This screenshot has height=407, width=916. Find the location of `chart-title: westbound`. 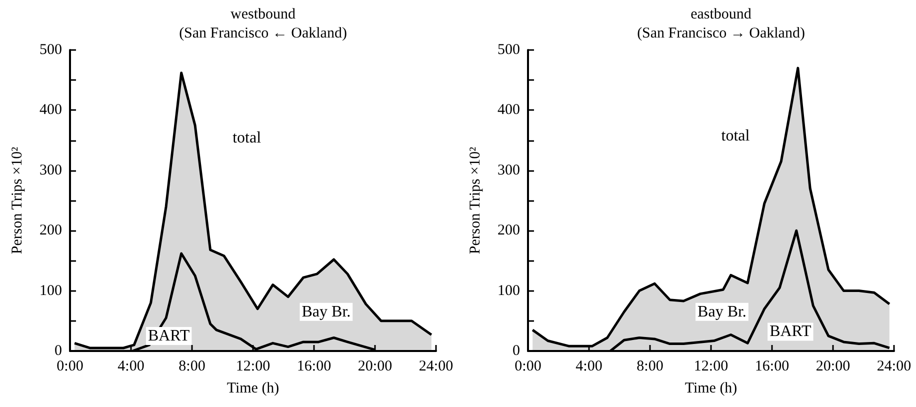

chart-title: westbound is located at coordinates (263, 14).